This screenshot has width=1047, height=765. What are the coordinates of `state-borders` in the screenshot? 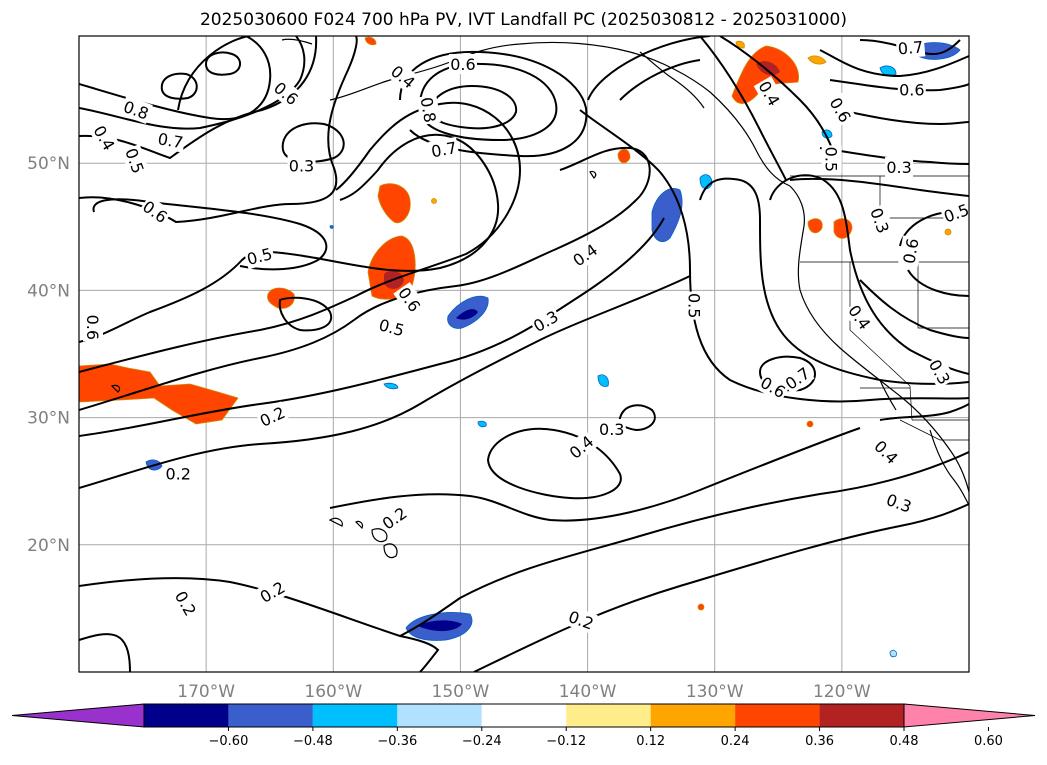 It's located at (879, 308).